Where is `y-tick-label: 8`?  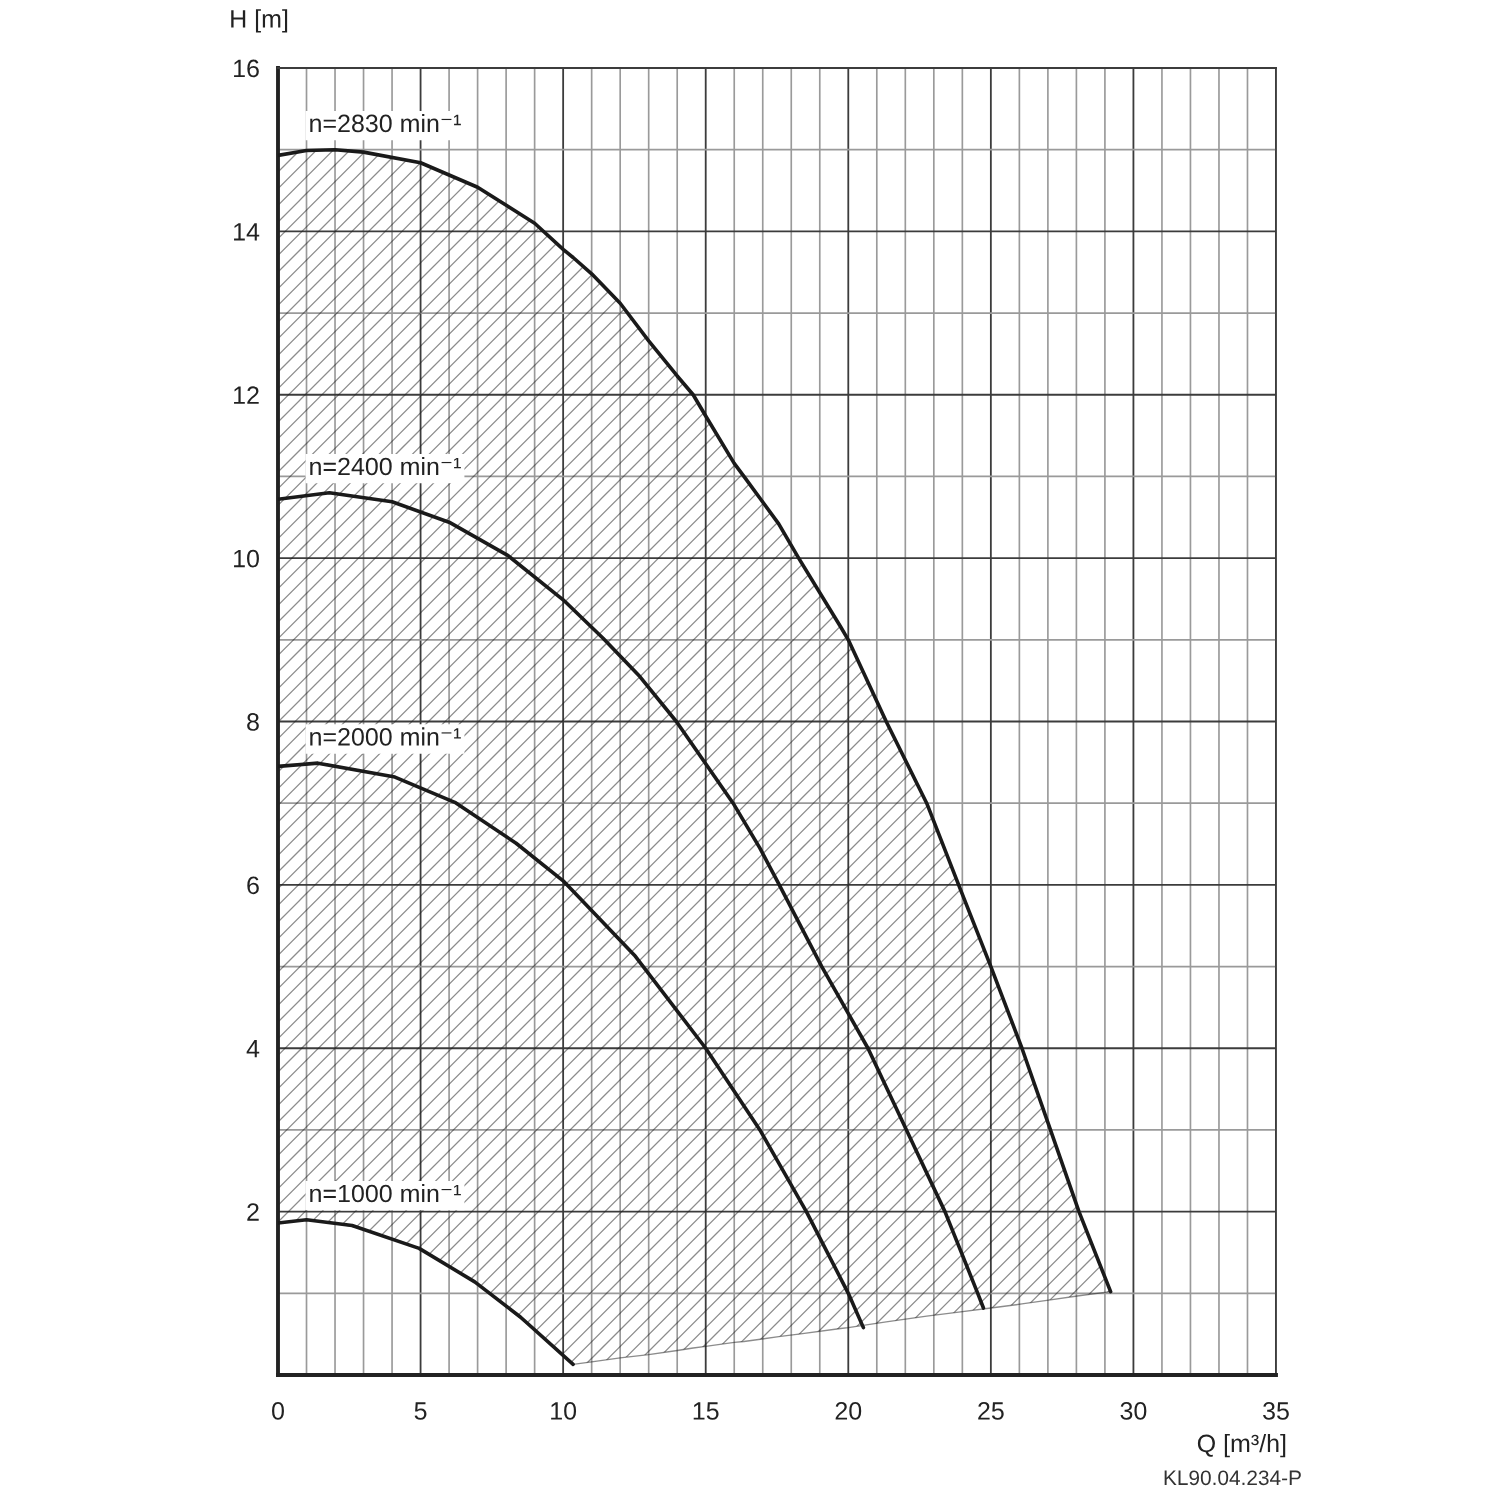
y-tick-label: 8 is located at coordinates (253, 722).